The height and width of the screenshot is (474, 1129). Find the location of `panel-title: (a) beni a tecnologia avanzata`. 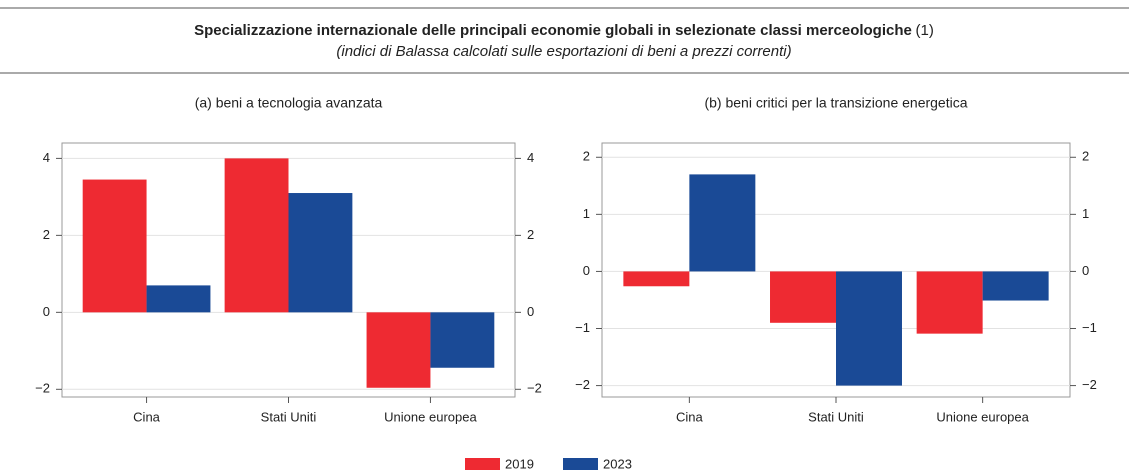

panel-title: (a) beni a tecnologia avanzata is located at coordinates (289, 103).